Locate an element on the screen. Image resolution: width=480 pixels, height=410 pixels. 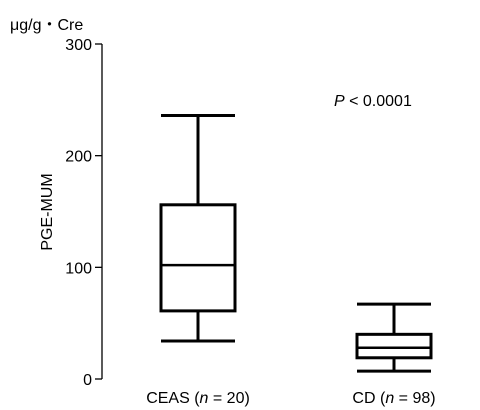
ceas-category-label: CEAS (n = 20) is located at coordinates (198, 398).